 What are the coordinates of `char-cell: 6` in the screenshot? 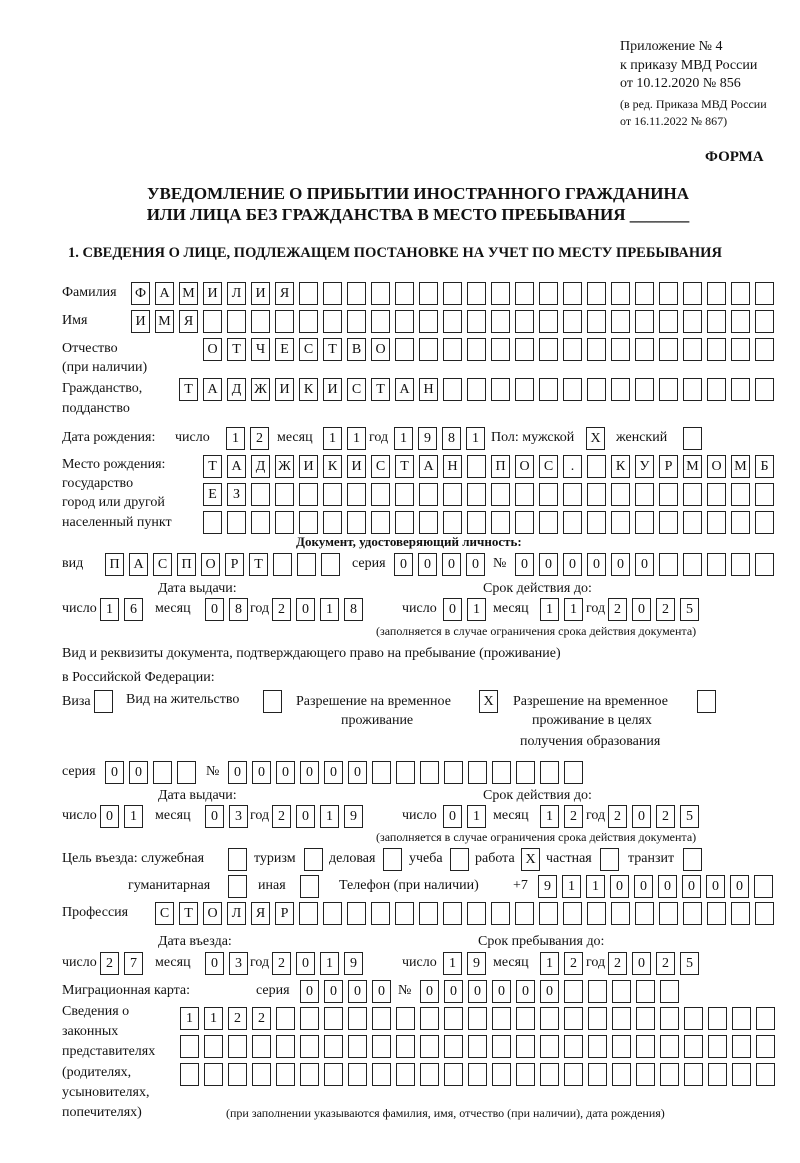 It's located at (133, 609).